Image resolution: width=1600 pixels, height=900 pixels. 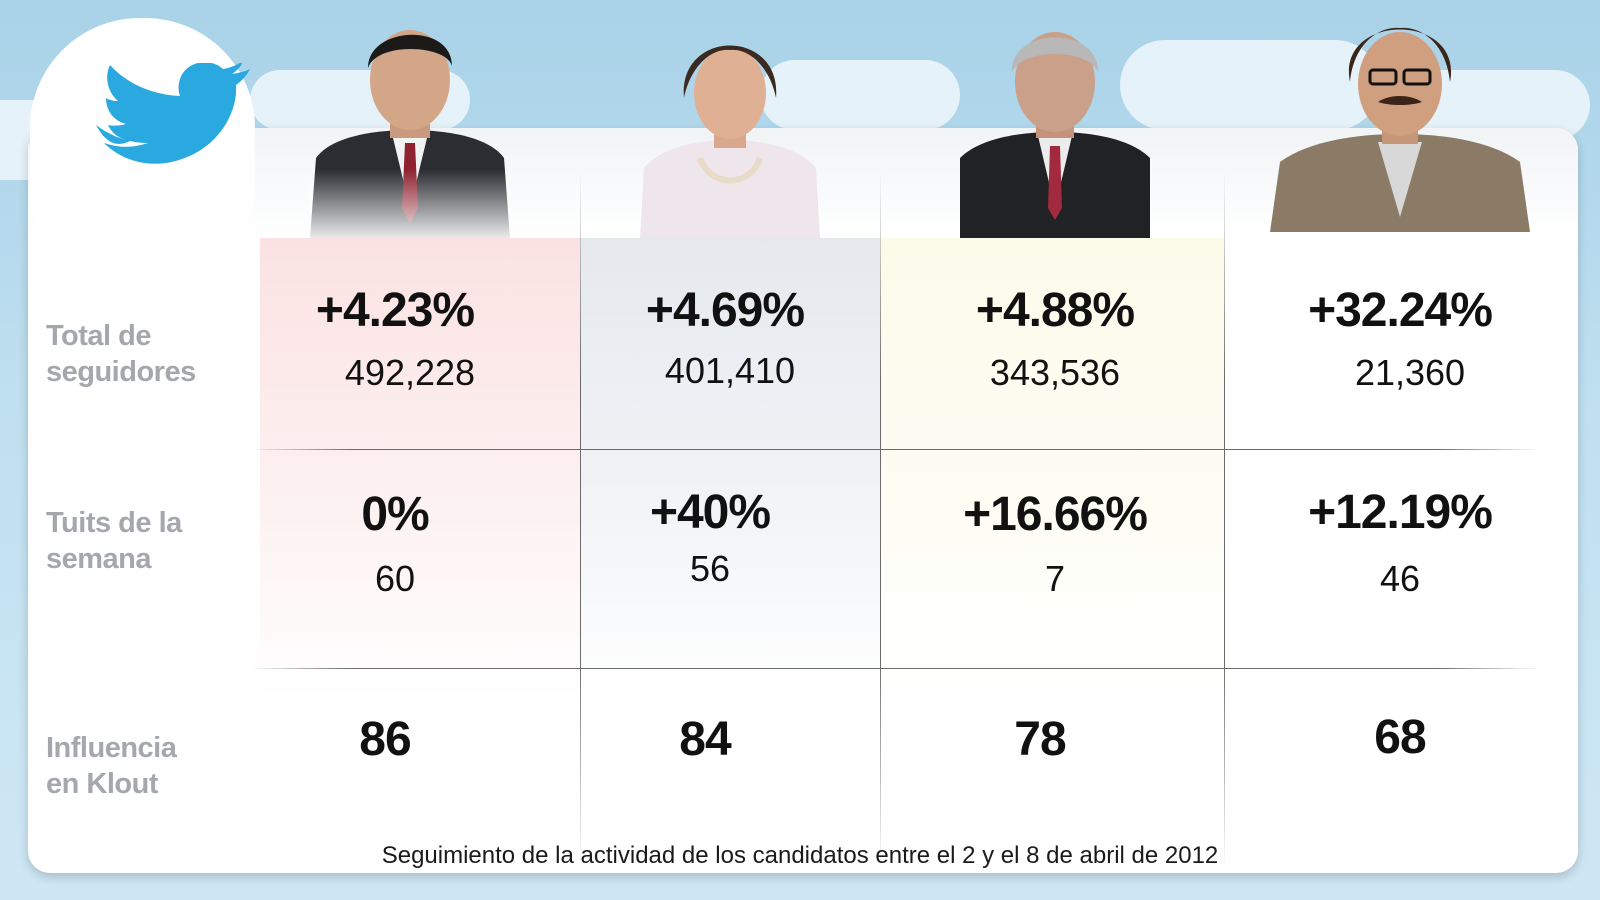 What do you see at coordinates (1040, 739) in the screenshot?
I see `candidate-3-klout-score: 78` at bounding box center [1040, 739].